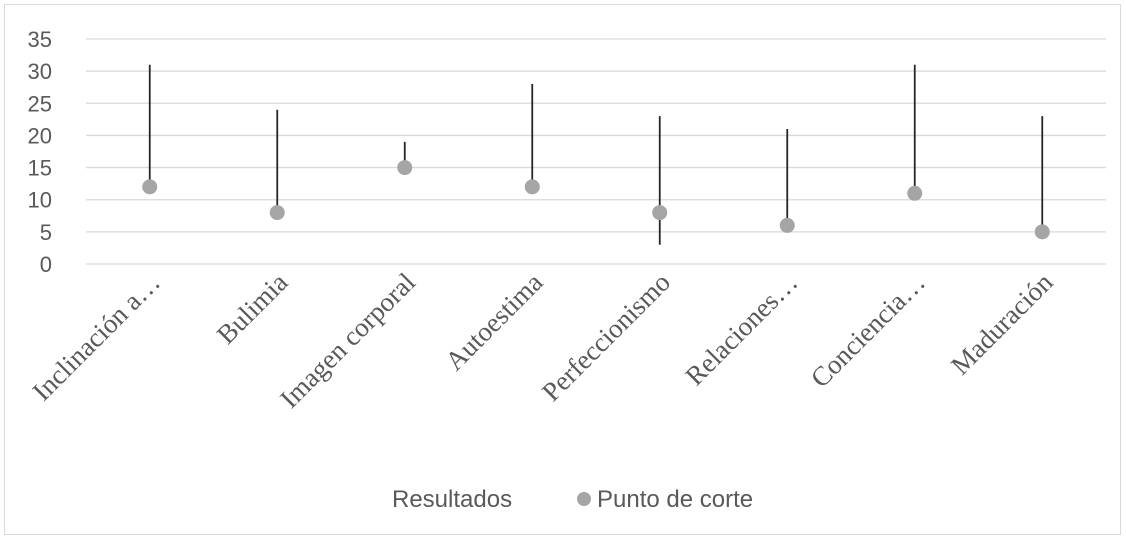  Describe the element at coordinates (40, 135) in the screenshot. I see `y-tick-label: 20` at that location.